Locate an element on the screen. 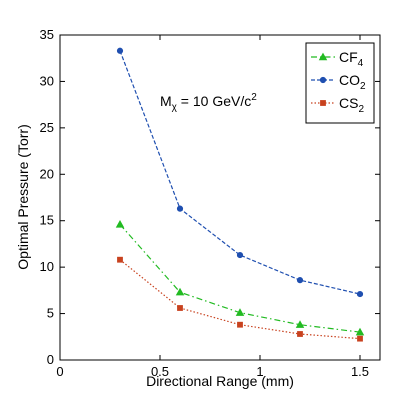 This screenshot has width=409, height=409. y-tick-label: 35 is located at coordinates (47, 34).